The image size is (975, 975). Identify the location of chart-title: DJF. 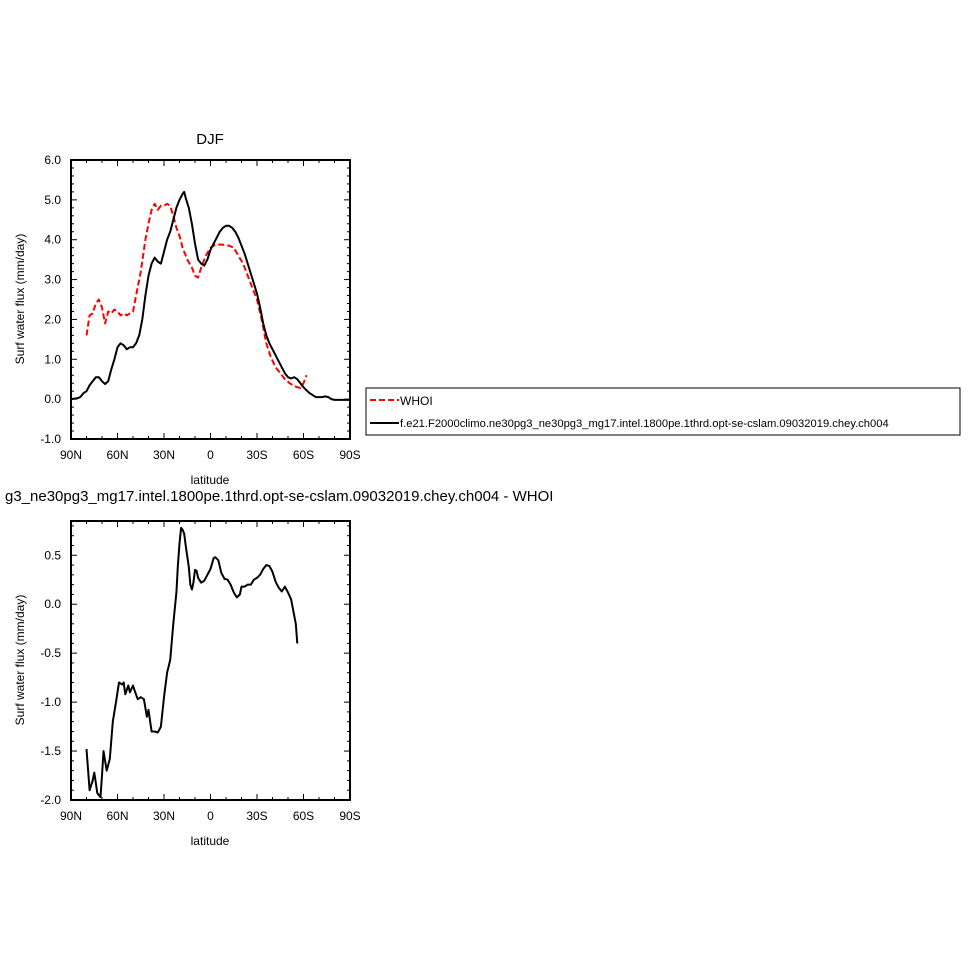
(210, 139).